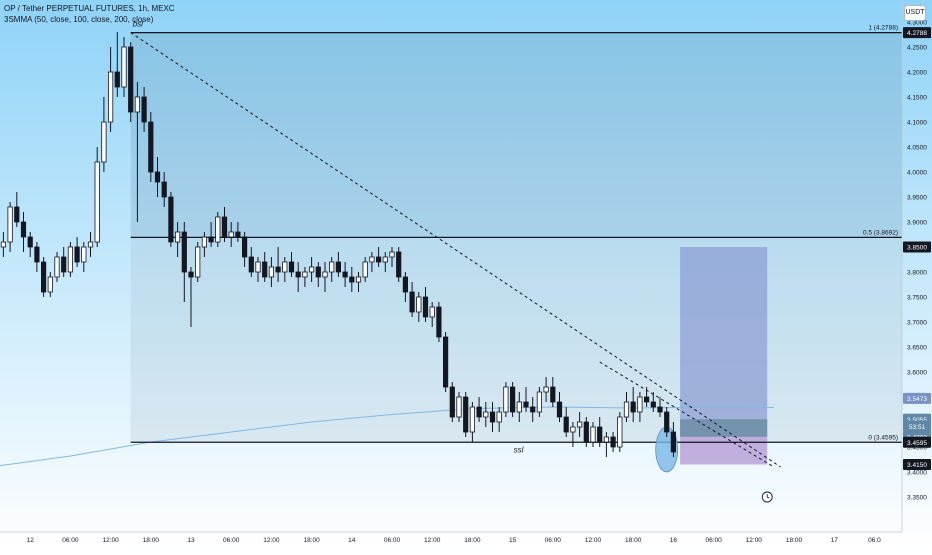  I want to click on position-entry-zone, so click(724, 428).